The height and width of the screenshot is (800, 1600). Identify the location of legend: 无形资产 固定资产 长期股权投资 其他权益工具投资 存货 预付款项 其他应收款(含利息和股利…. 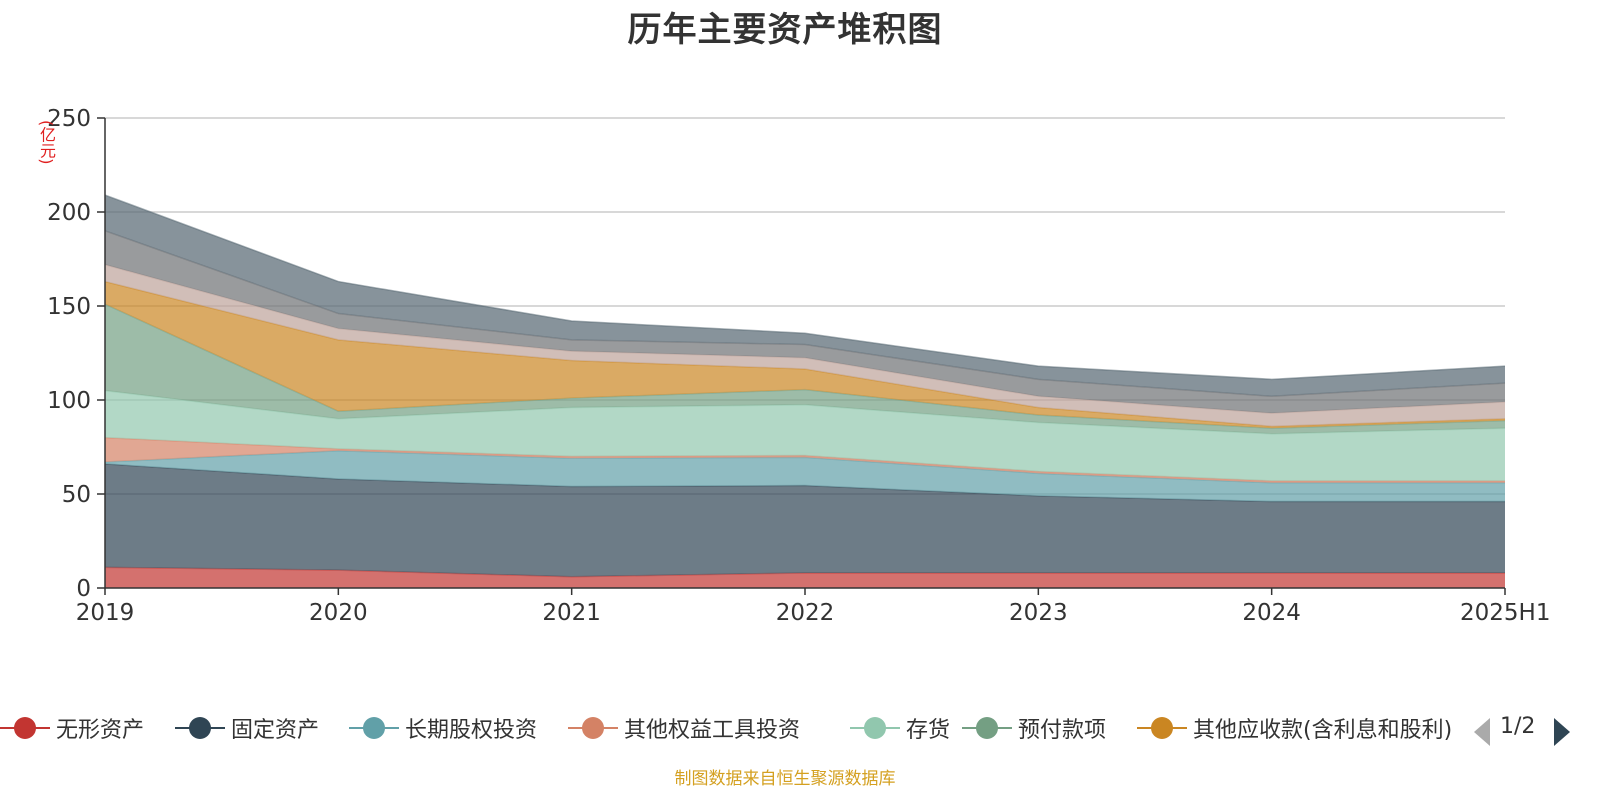
(800, 730).